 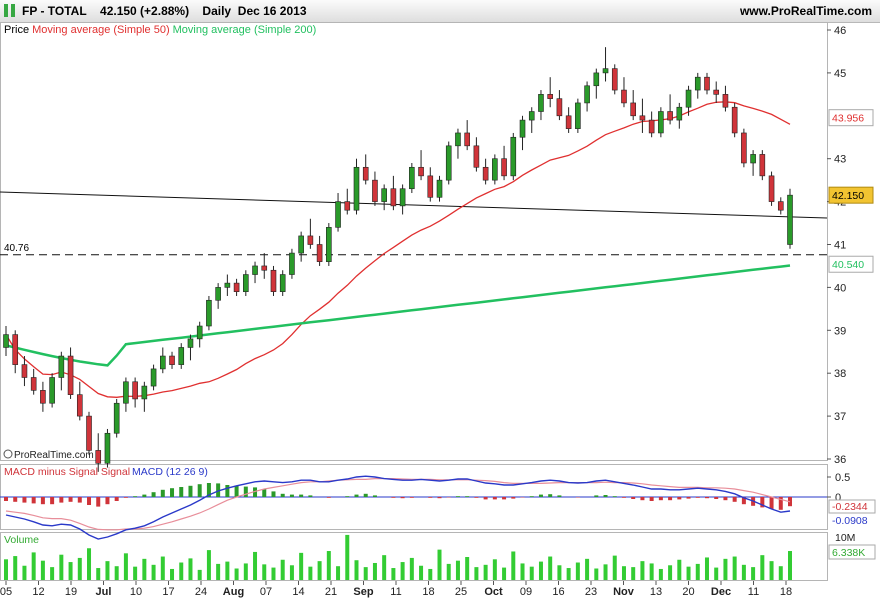 What do you see at coordinates (840, 74) in the screenshot?
I see `price-tick-label: 45` at bounding box center [840, 74].